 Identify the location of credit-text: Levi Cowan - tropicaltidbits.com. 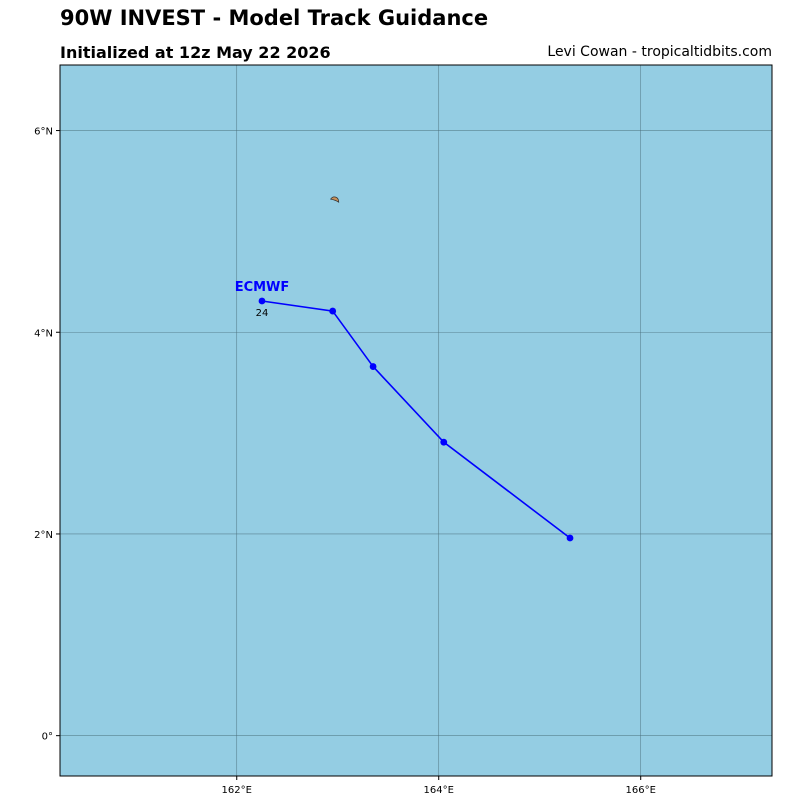
(659, 52).